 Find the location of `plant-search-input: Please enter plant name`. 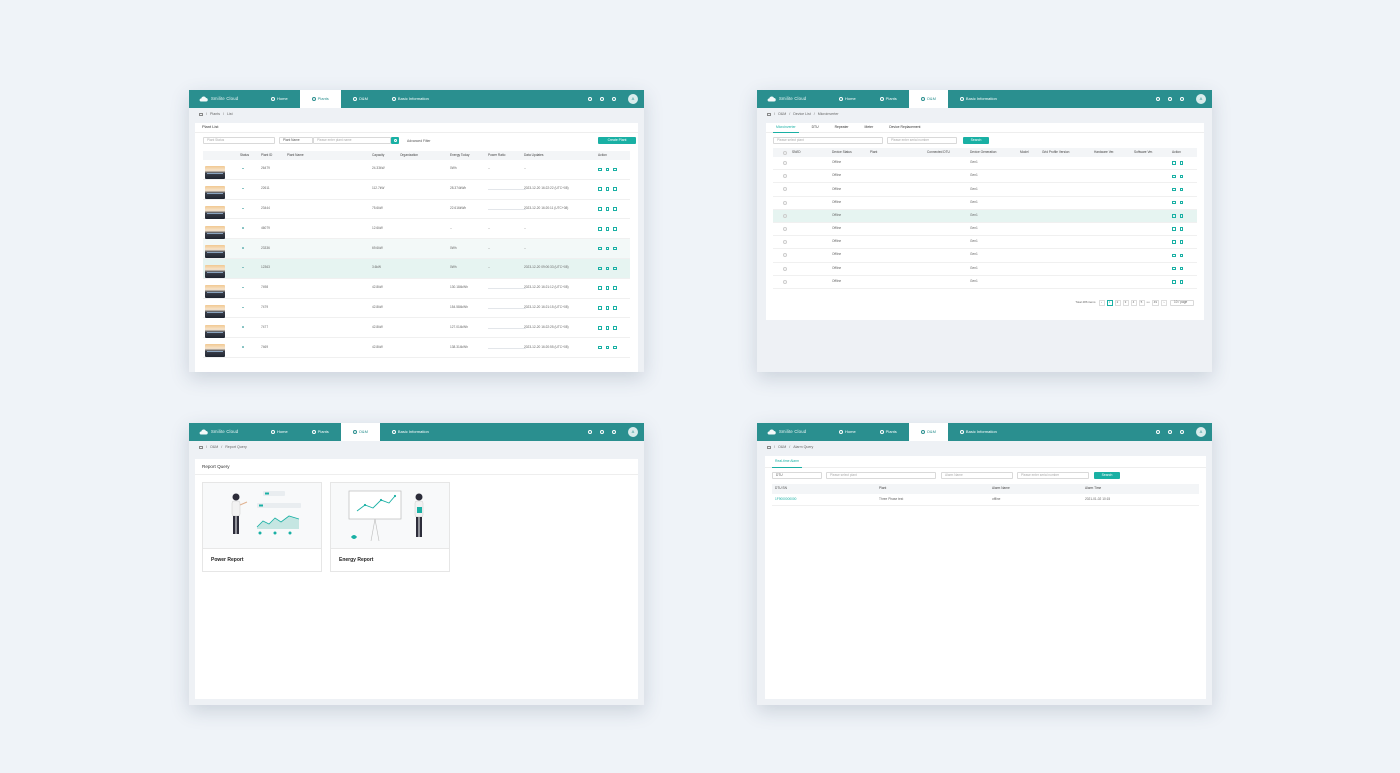

plant-search-input: Please enter plant name is located at coordinates (352, 140).